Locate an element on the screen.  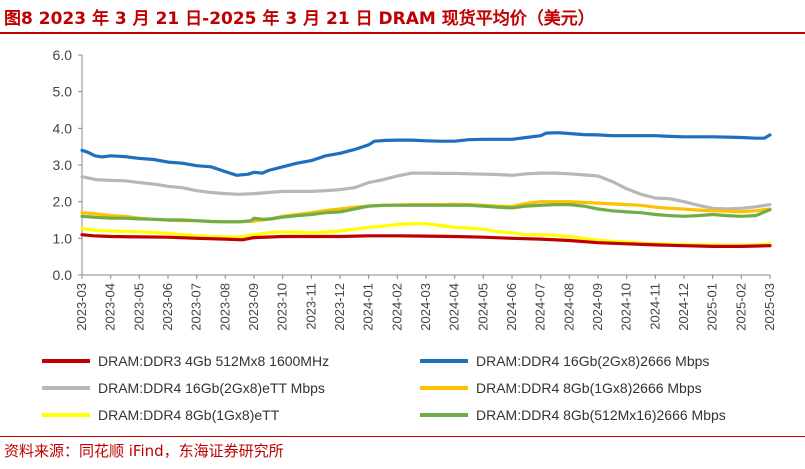
source-note: 资料来源：同花顺 iFind，东海证券研究所 is located at coordinates (144, 451).